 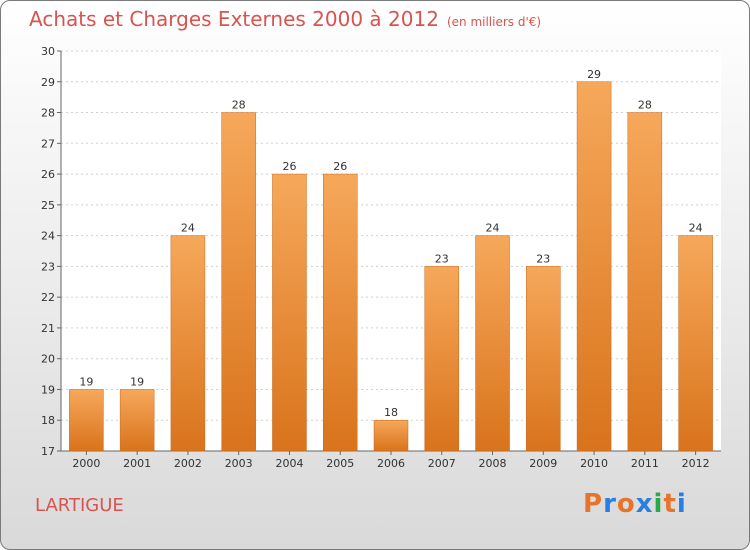 I want to click on logo-letter: x, so click(x=644, y=504).